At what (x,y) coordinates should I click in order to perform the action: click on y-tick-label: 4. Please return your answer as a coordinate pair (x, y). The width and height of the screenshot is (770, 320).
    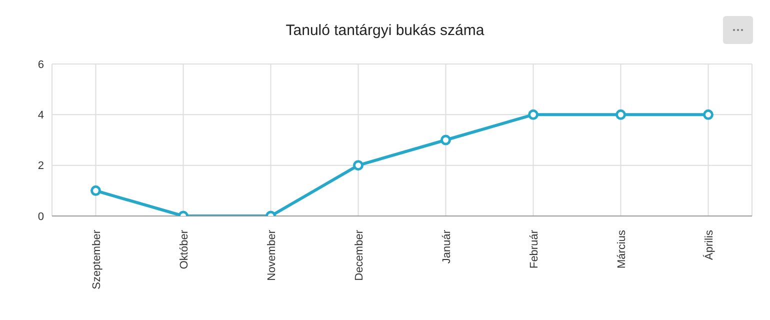
    Looking at the image, I should click on (41, 116).